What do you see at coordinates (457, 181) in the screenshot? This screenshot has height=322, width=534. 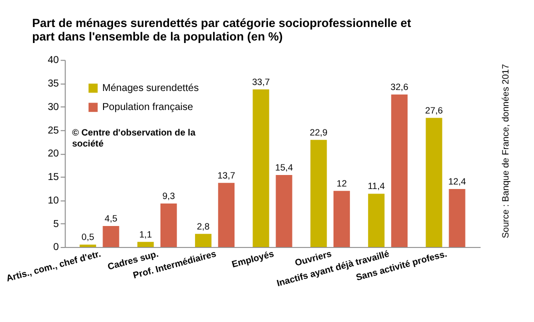 I see `data-label: 12,4` at bounding box center [457, 181].